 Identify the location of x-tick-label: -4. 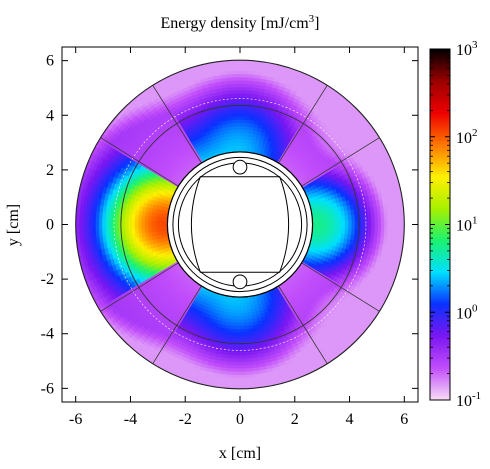
(130, 419).